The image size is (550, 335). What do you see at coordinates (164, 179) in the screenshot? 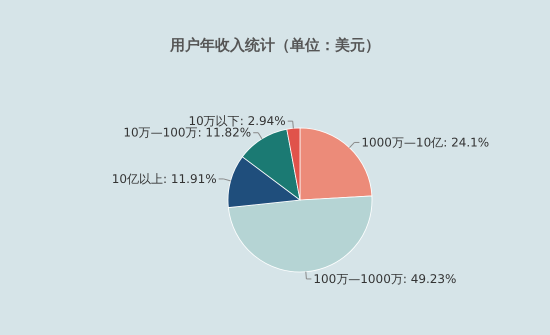
I see `slice-label: 10亿以上: 11.91%` at bounding box center [164, 179].